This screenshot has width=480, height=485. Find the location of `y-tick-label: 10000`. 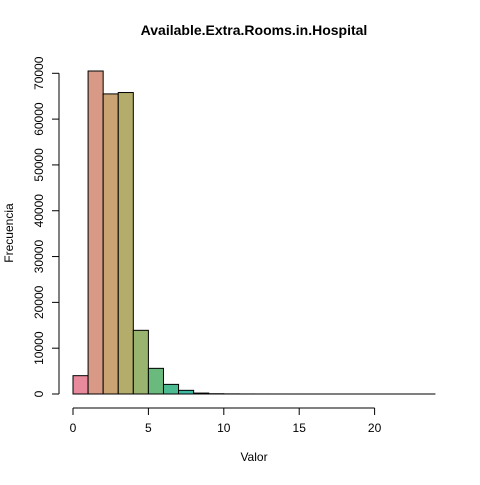

y-tick-label: 10000 is located at coordinates (39, 348).